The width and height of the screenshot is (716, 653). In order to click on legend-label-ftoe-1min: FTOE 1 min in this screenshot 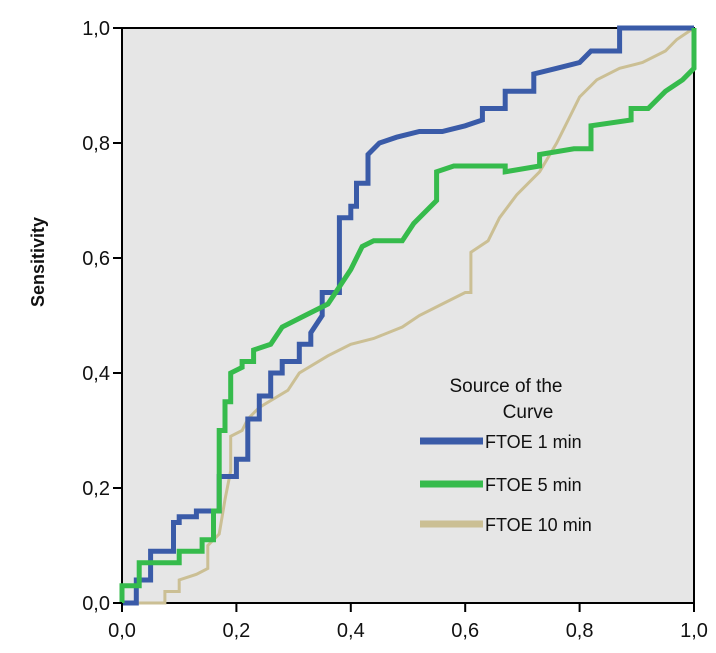, I will do `click(533, 442)`.